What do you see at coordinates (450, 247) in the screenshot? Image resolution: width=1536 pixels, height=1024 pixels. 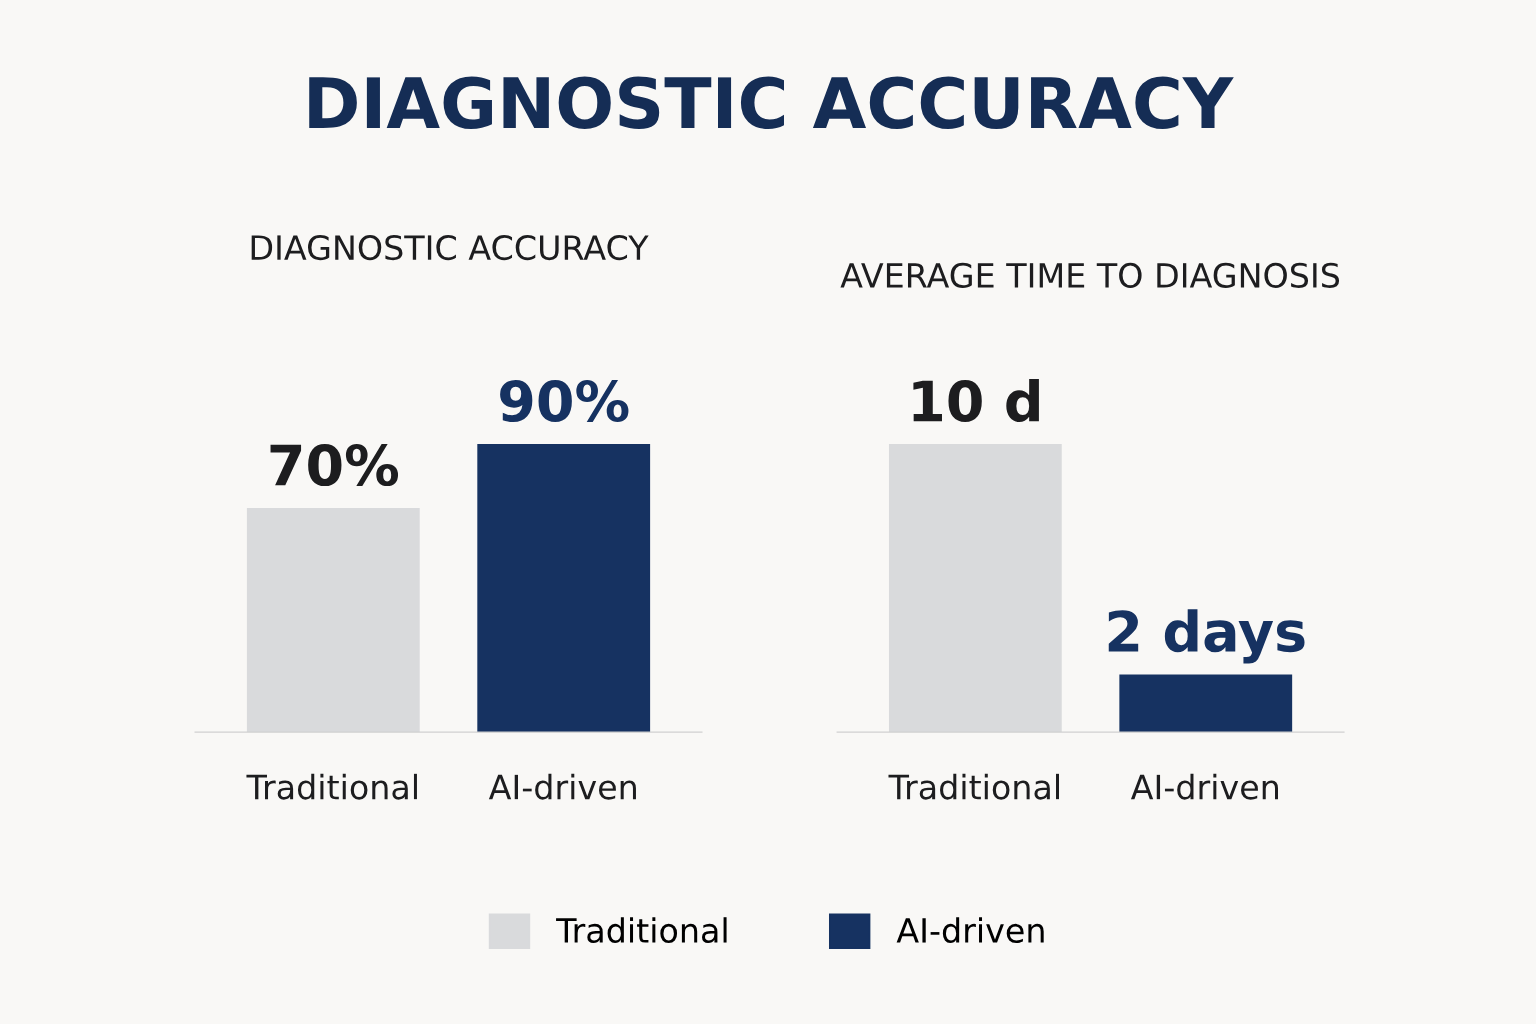 I see `chart-subtitle: DIAGNOSTIC ACCURACY` at bounding box center [450, 247].